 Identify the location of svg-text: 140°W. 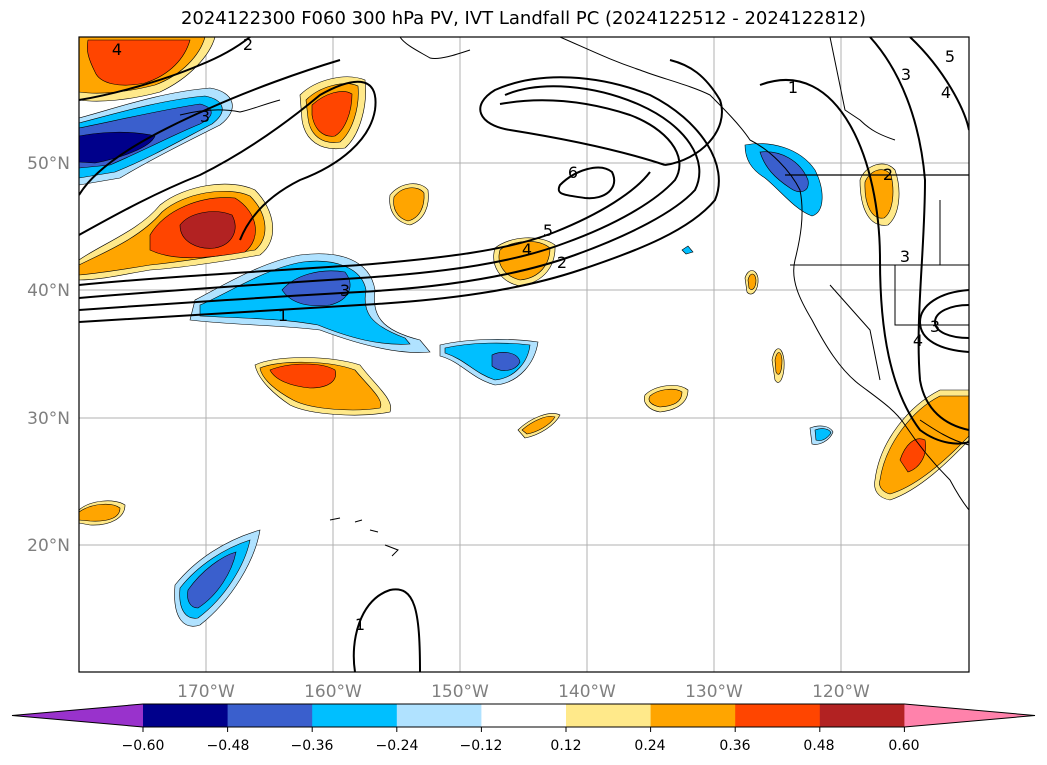
(587, 692).